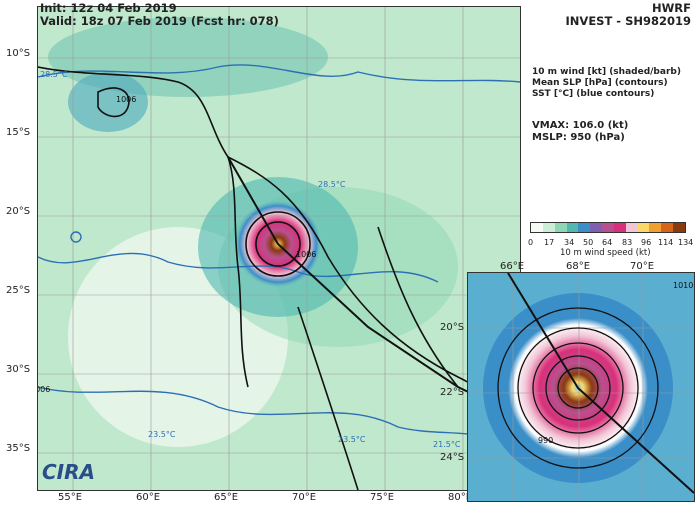 This screenshot has height=505, width=699. I want to click on lon-label: 65°E, so click(226, 497).